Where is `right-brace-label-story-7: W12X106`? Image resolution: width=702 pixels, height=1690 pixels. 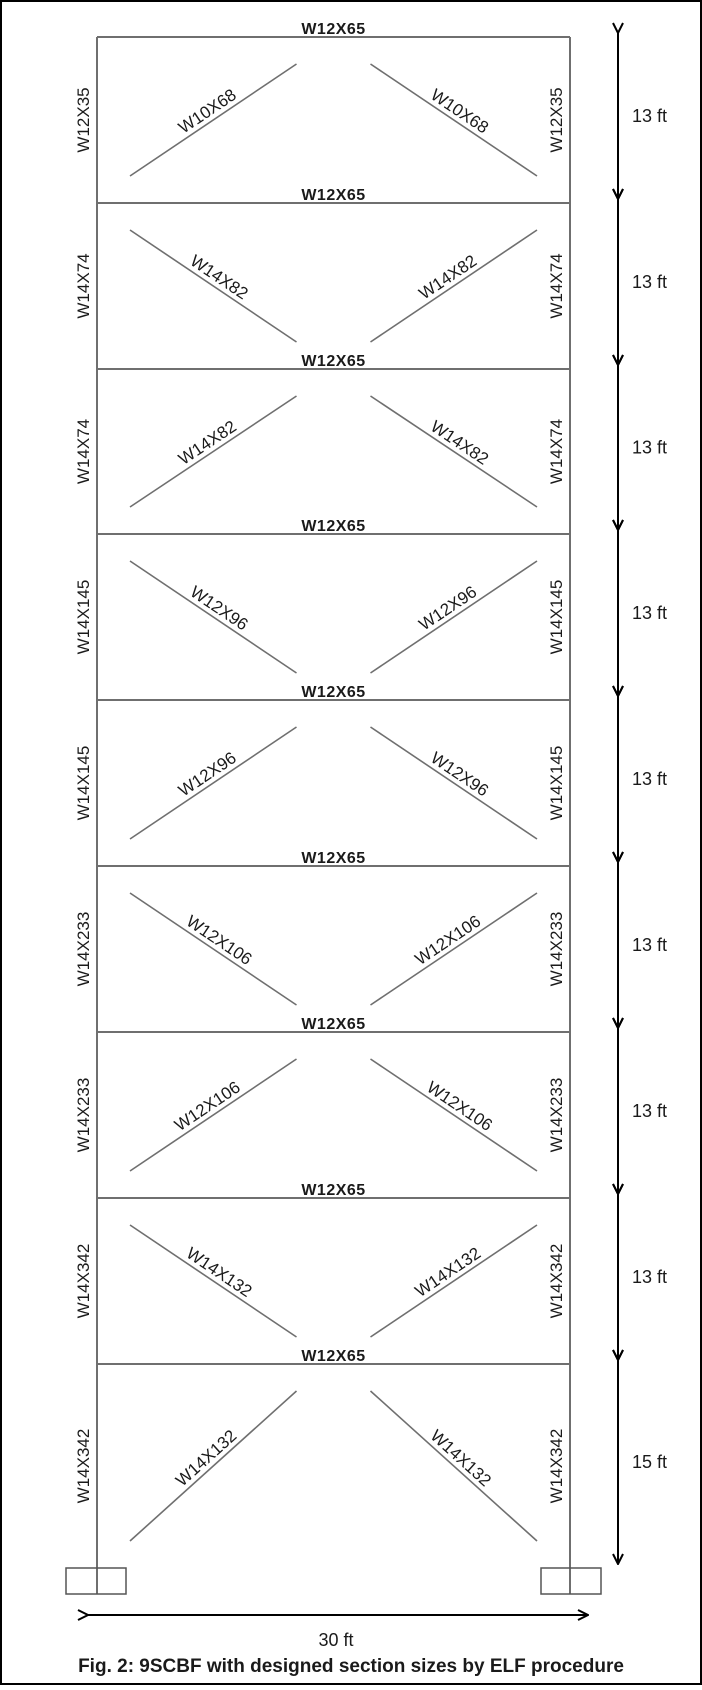 right-brace-label-story-7: W12X106 is located at coordinates (459, 1106).